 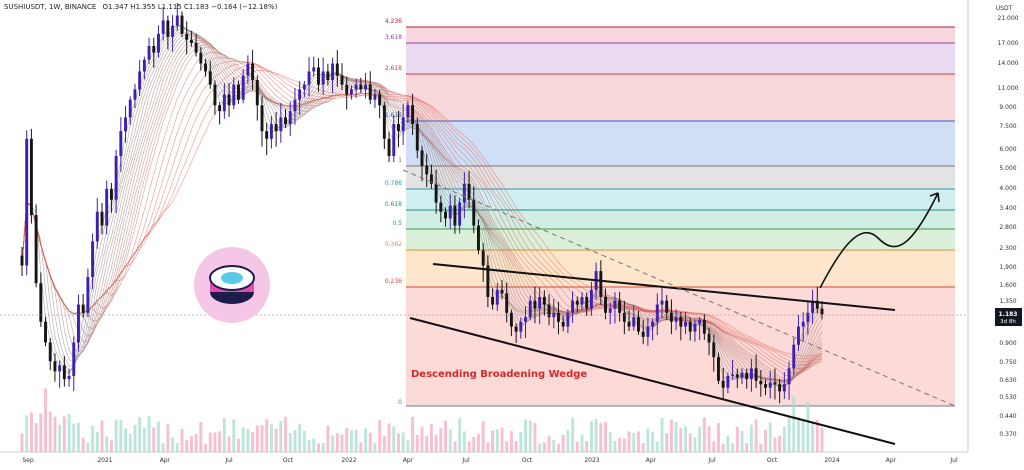 What do you see at coordinates (50, 7) in the screenshot?
I see `symbol-label: SUSHIUSDT, 1W, BINANCE` at bounding box center [50, 7].